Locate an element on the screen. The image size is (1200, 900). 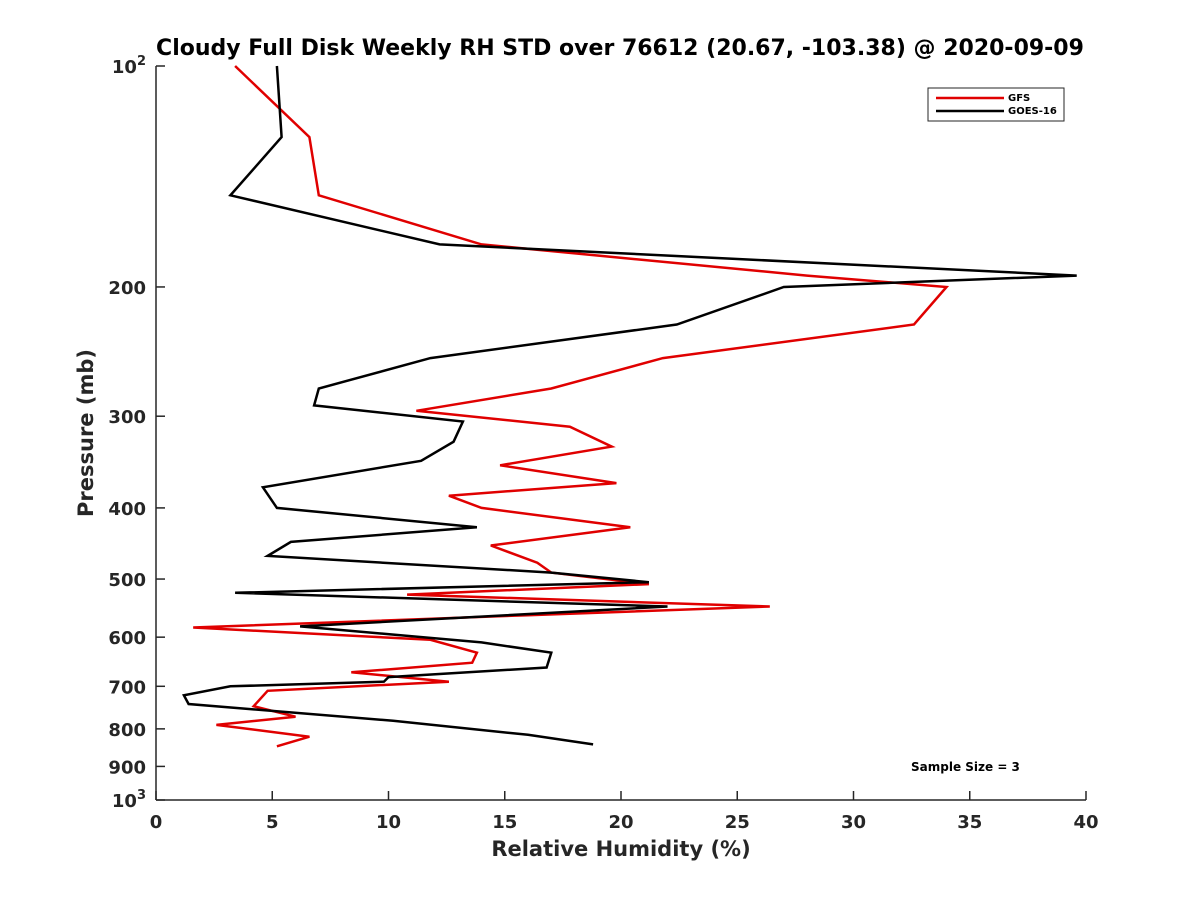
y-tick-base: 300 is located at coordinates (127, 417).